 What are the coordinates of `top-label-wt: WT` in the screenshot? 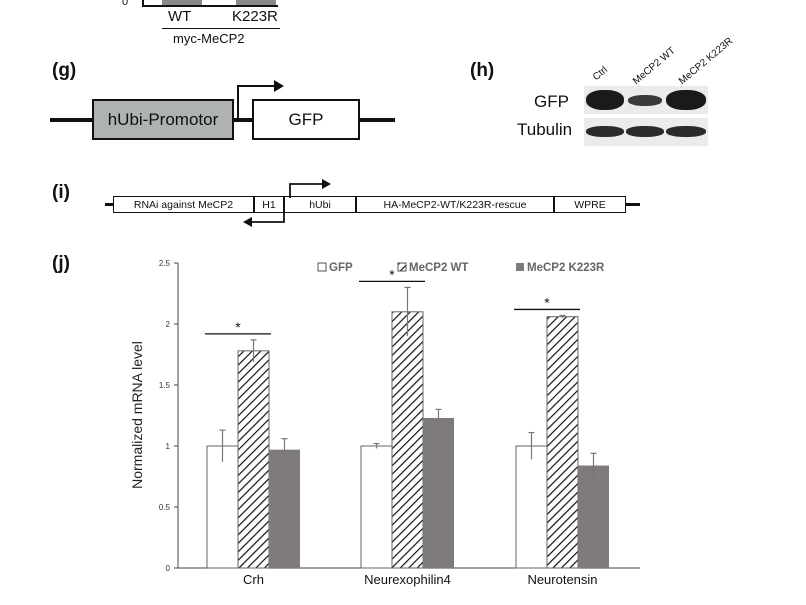 It's located at (180, 16).